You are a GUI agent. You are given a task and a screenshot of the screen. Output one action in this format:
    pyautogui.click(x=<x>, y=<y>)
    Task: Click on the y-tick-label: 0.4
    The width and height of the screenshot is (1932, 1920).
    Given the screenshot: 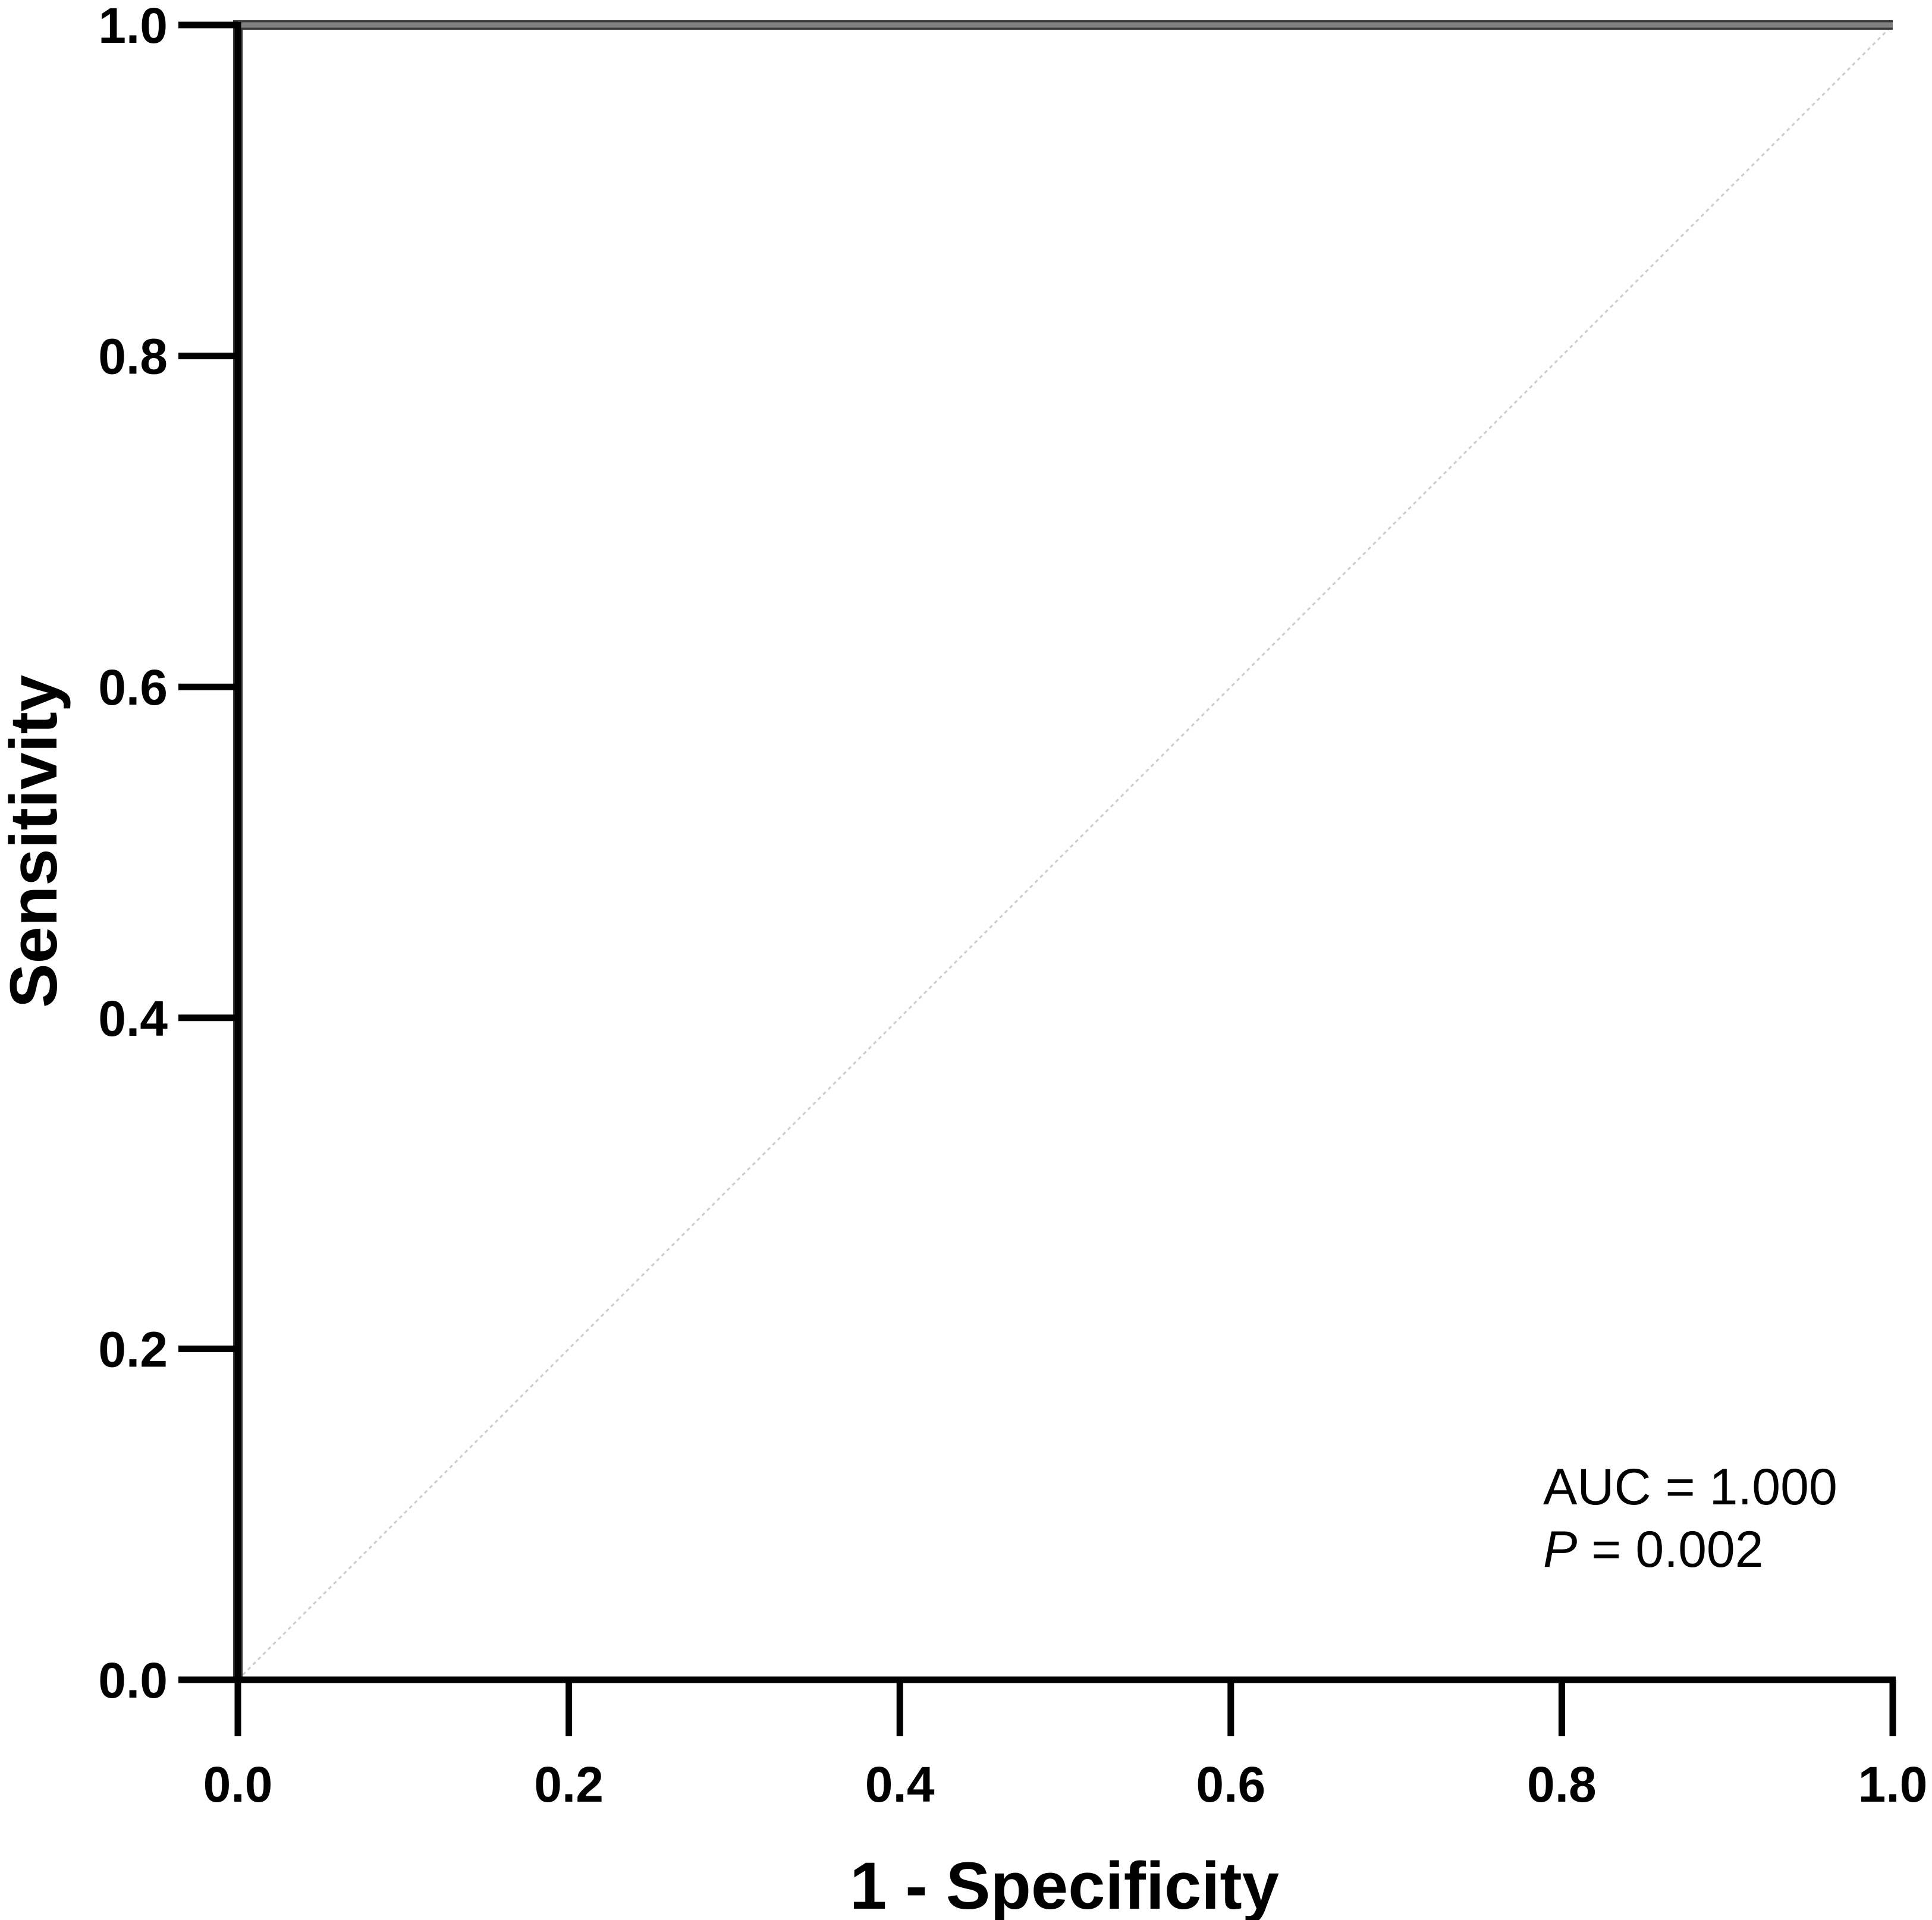 What is the action you would take?
    pyautogui.click(x=133, y=1019)
    